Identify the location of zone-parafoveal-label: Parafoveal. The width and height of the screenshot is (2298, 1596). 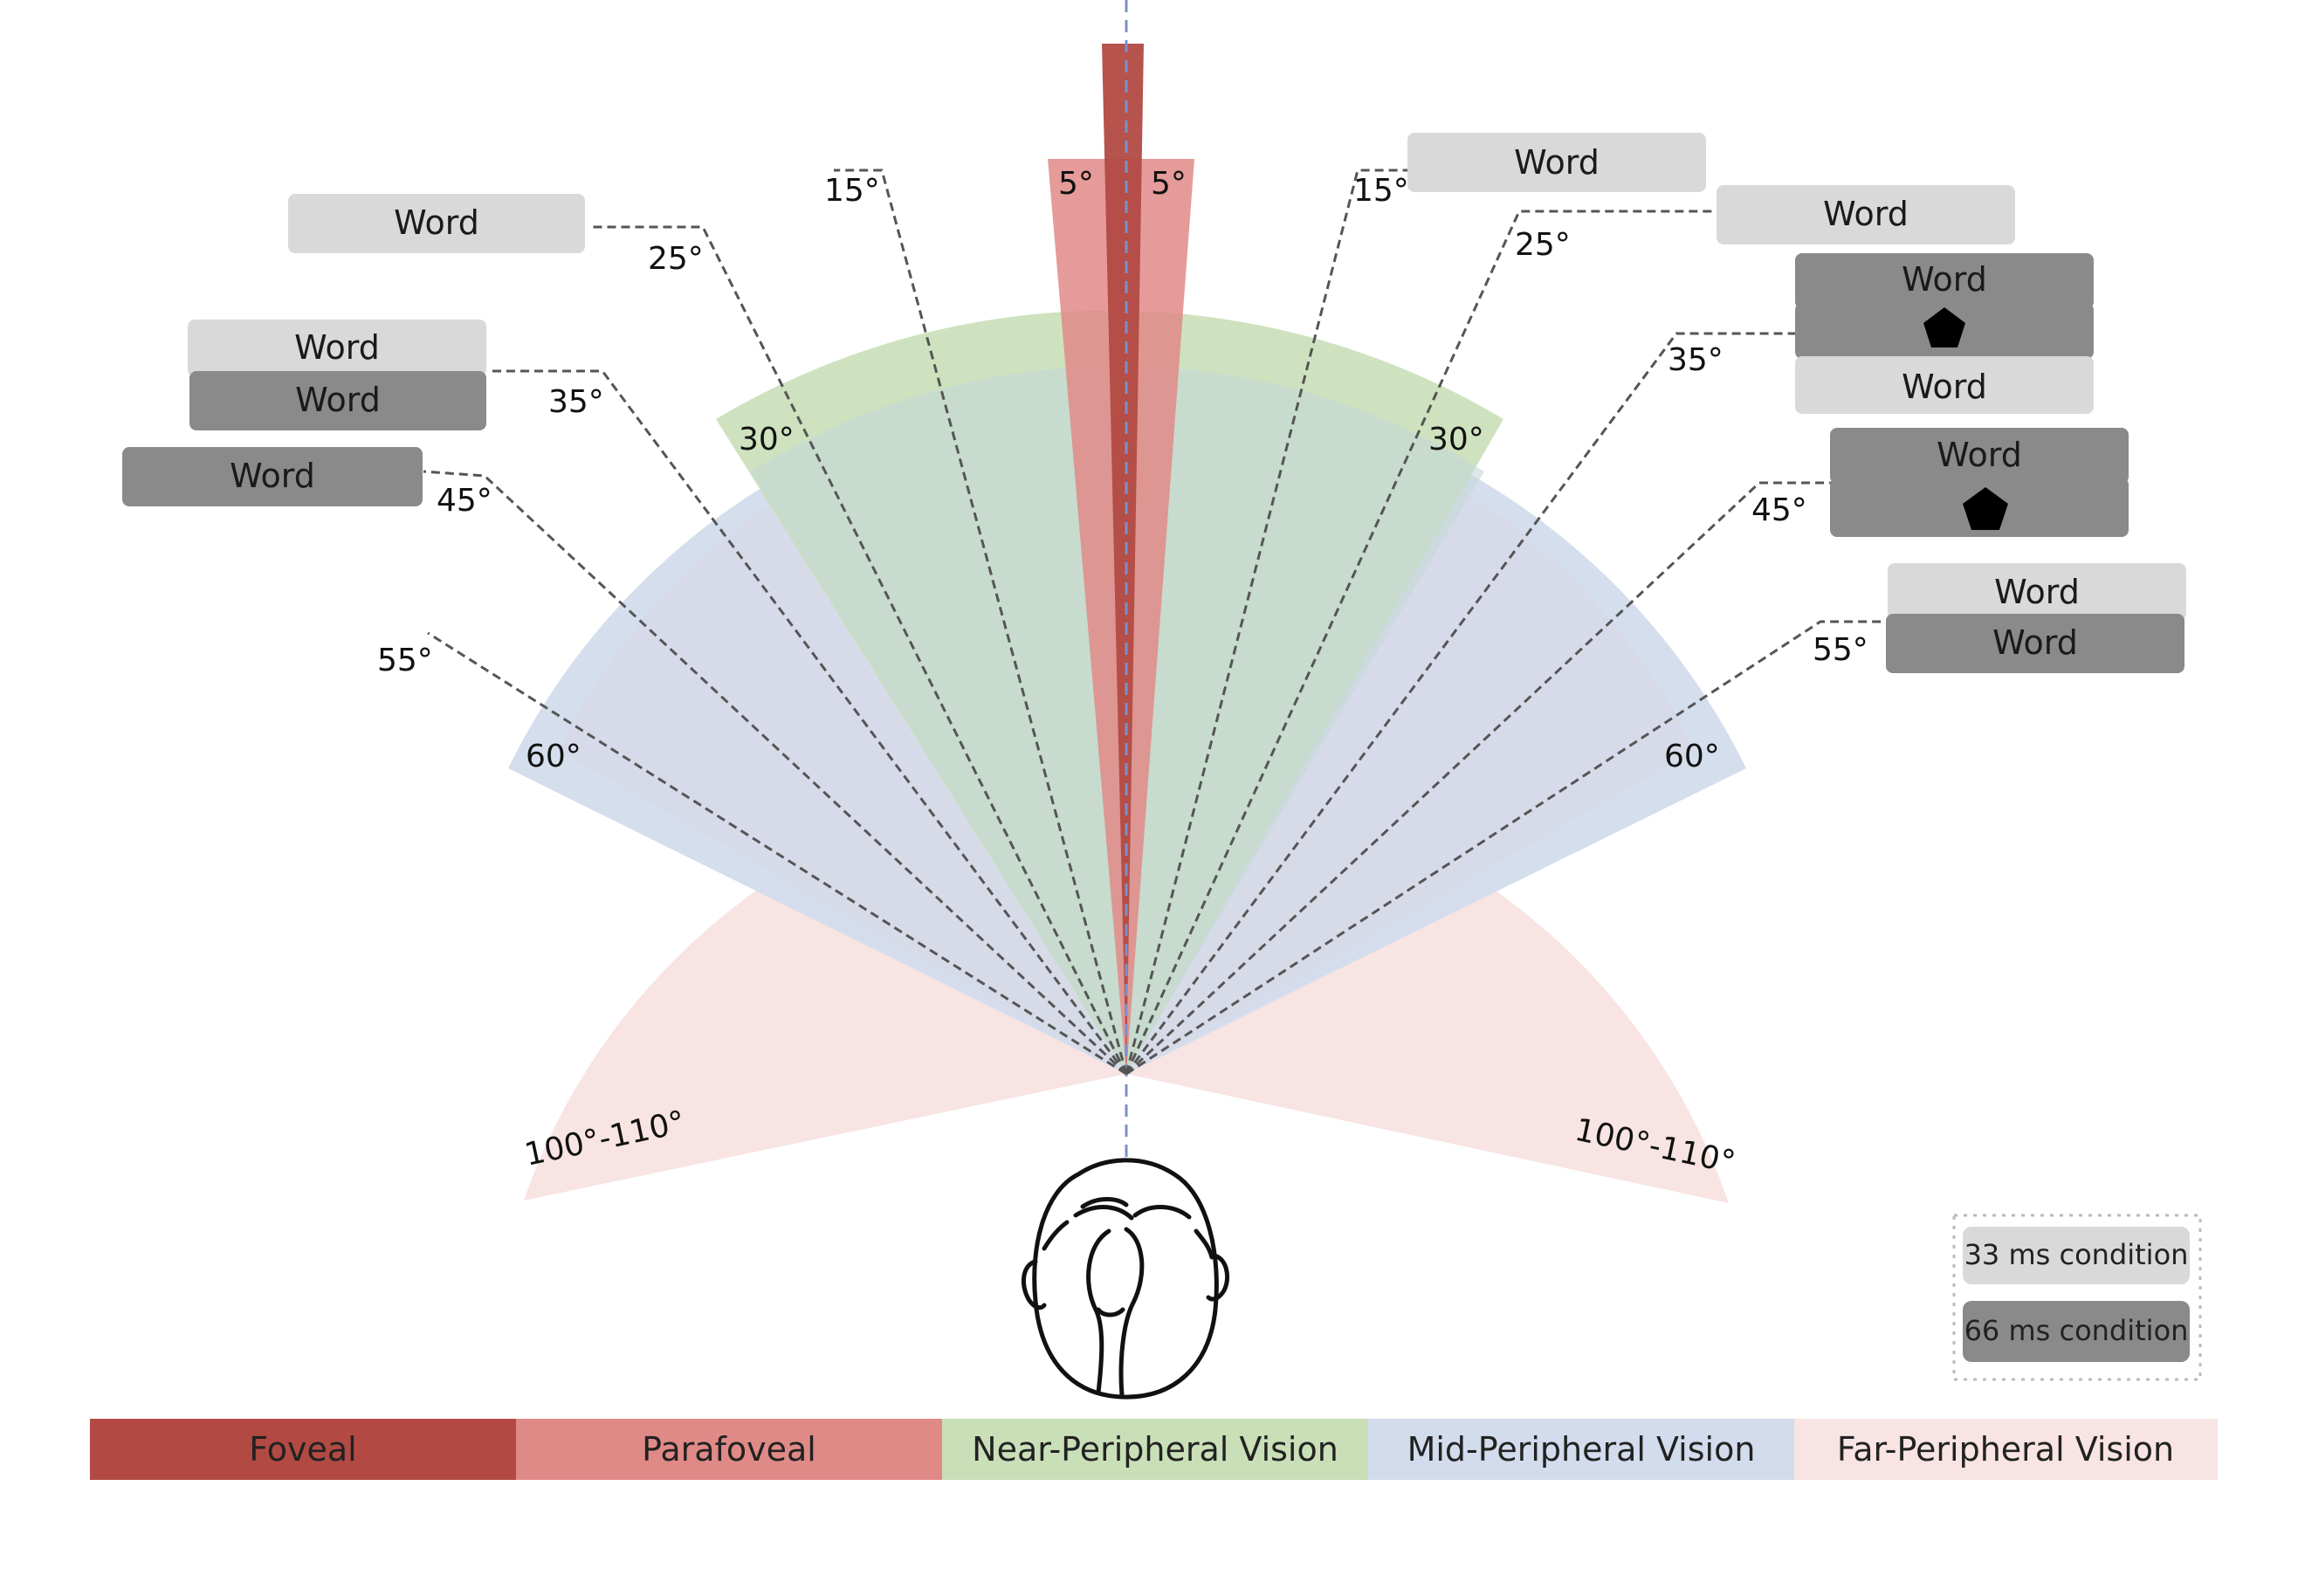
(729, 1450).